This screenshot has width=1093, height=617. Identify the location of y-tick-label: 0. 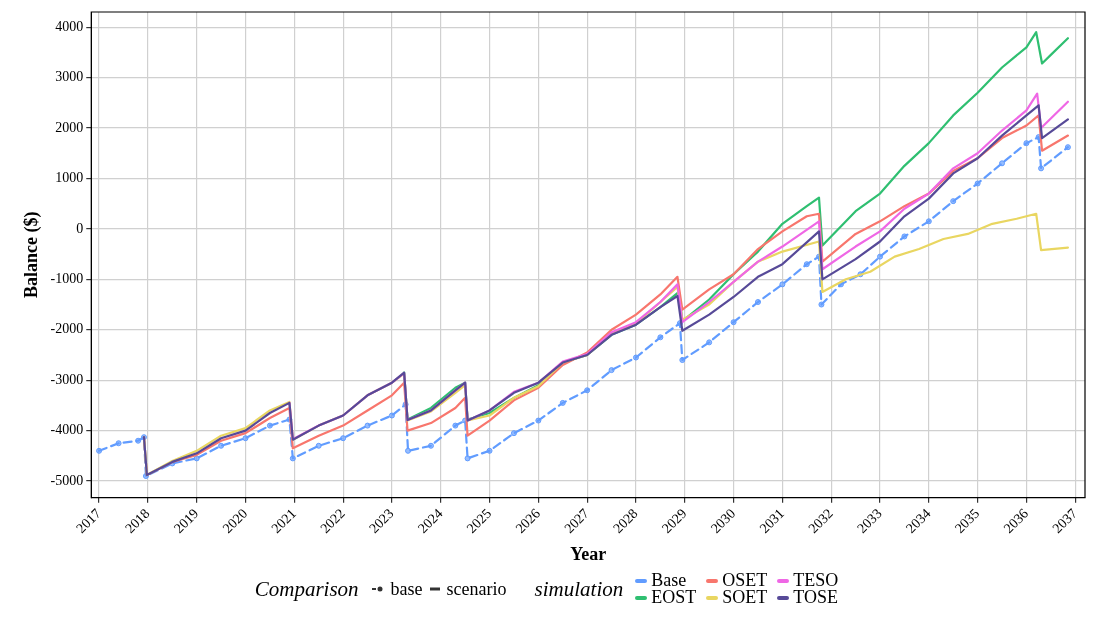
(80, 228).